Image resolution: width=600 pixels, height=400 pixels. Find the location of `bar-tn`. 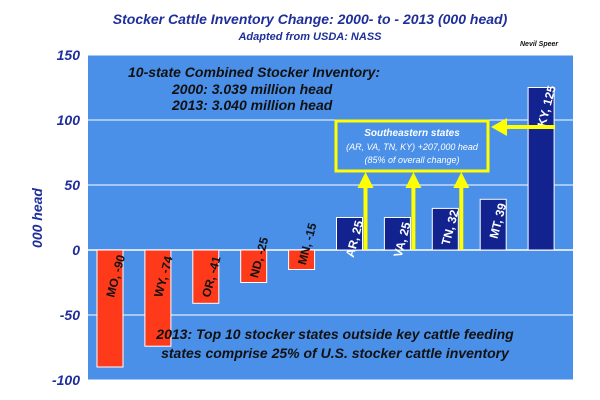

bar-tn is located at coordinates (445, 229).